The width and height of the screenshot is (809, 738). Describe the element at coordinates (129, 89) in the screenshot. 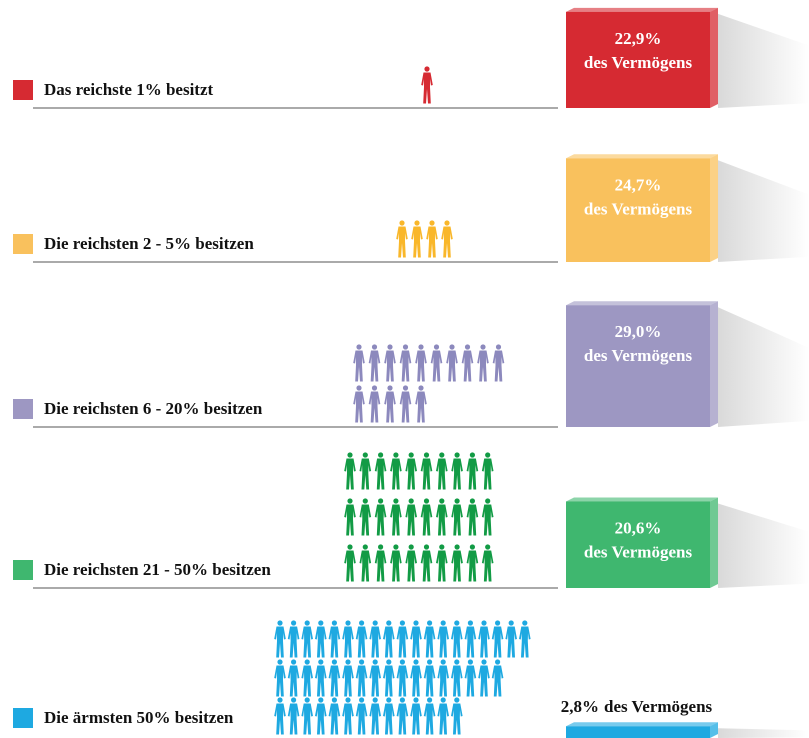

I see `row-label: Das reichste 1% besitzt` at that location.